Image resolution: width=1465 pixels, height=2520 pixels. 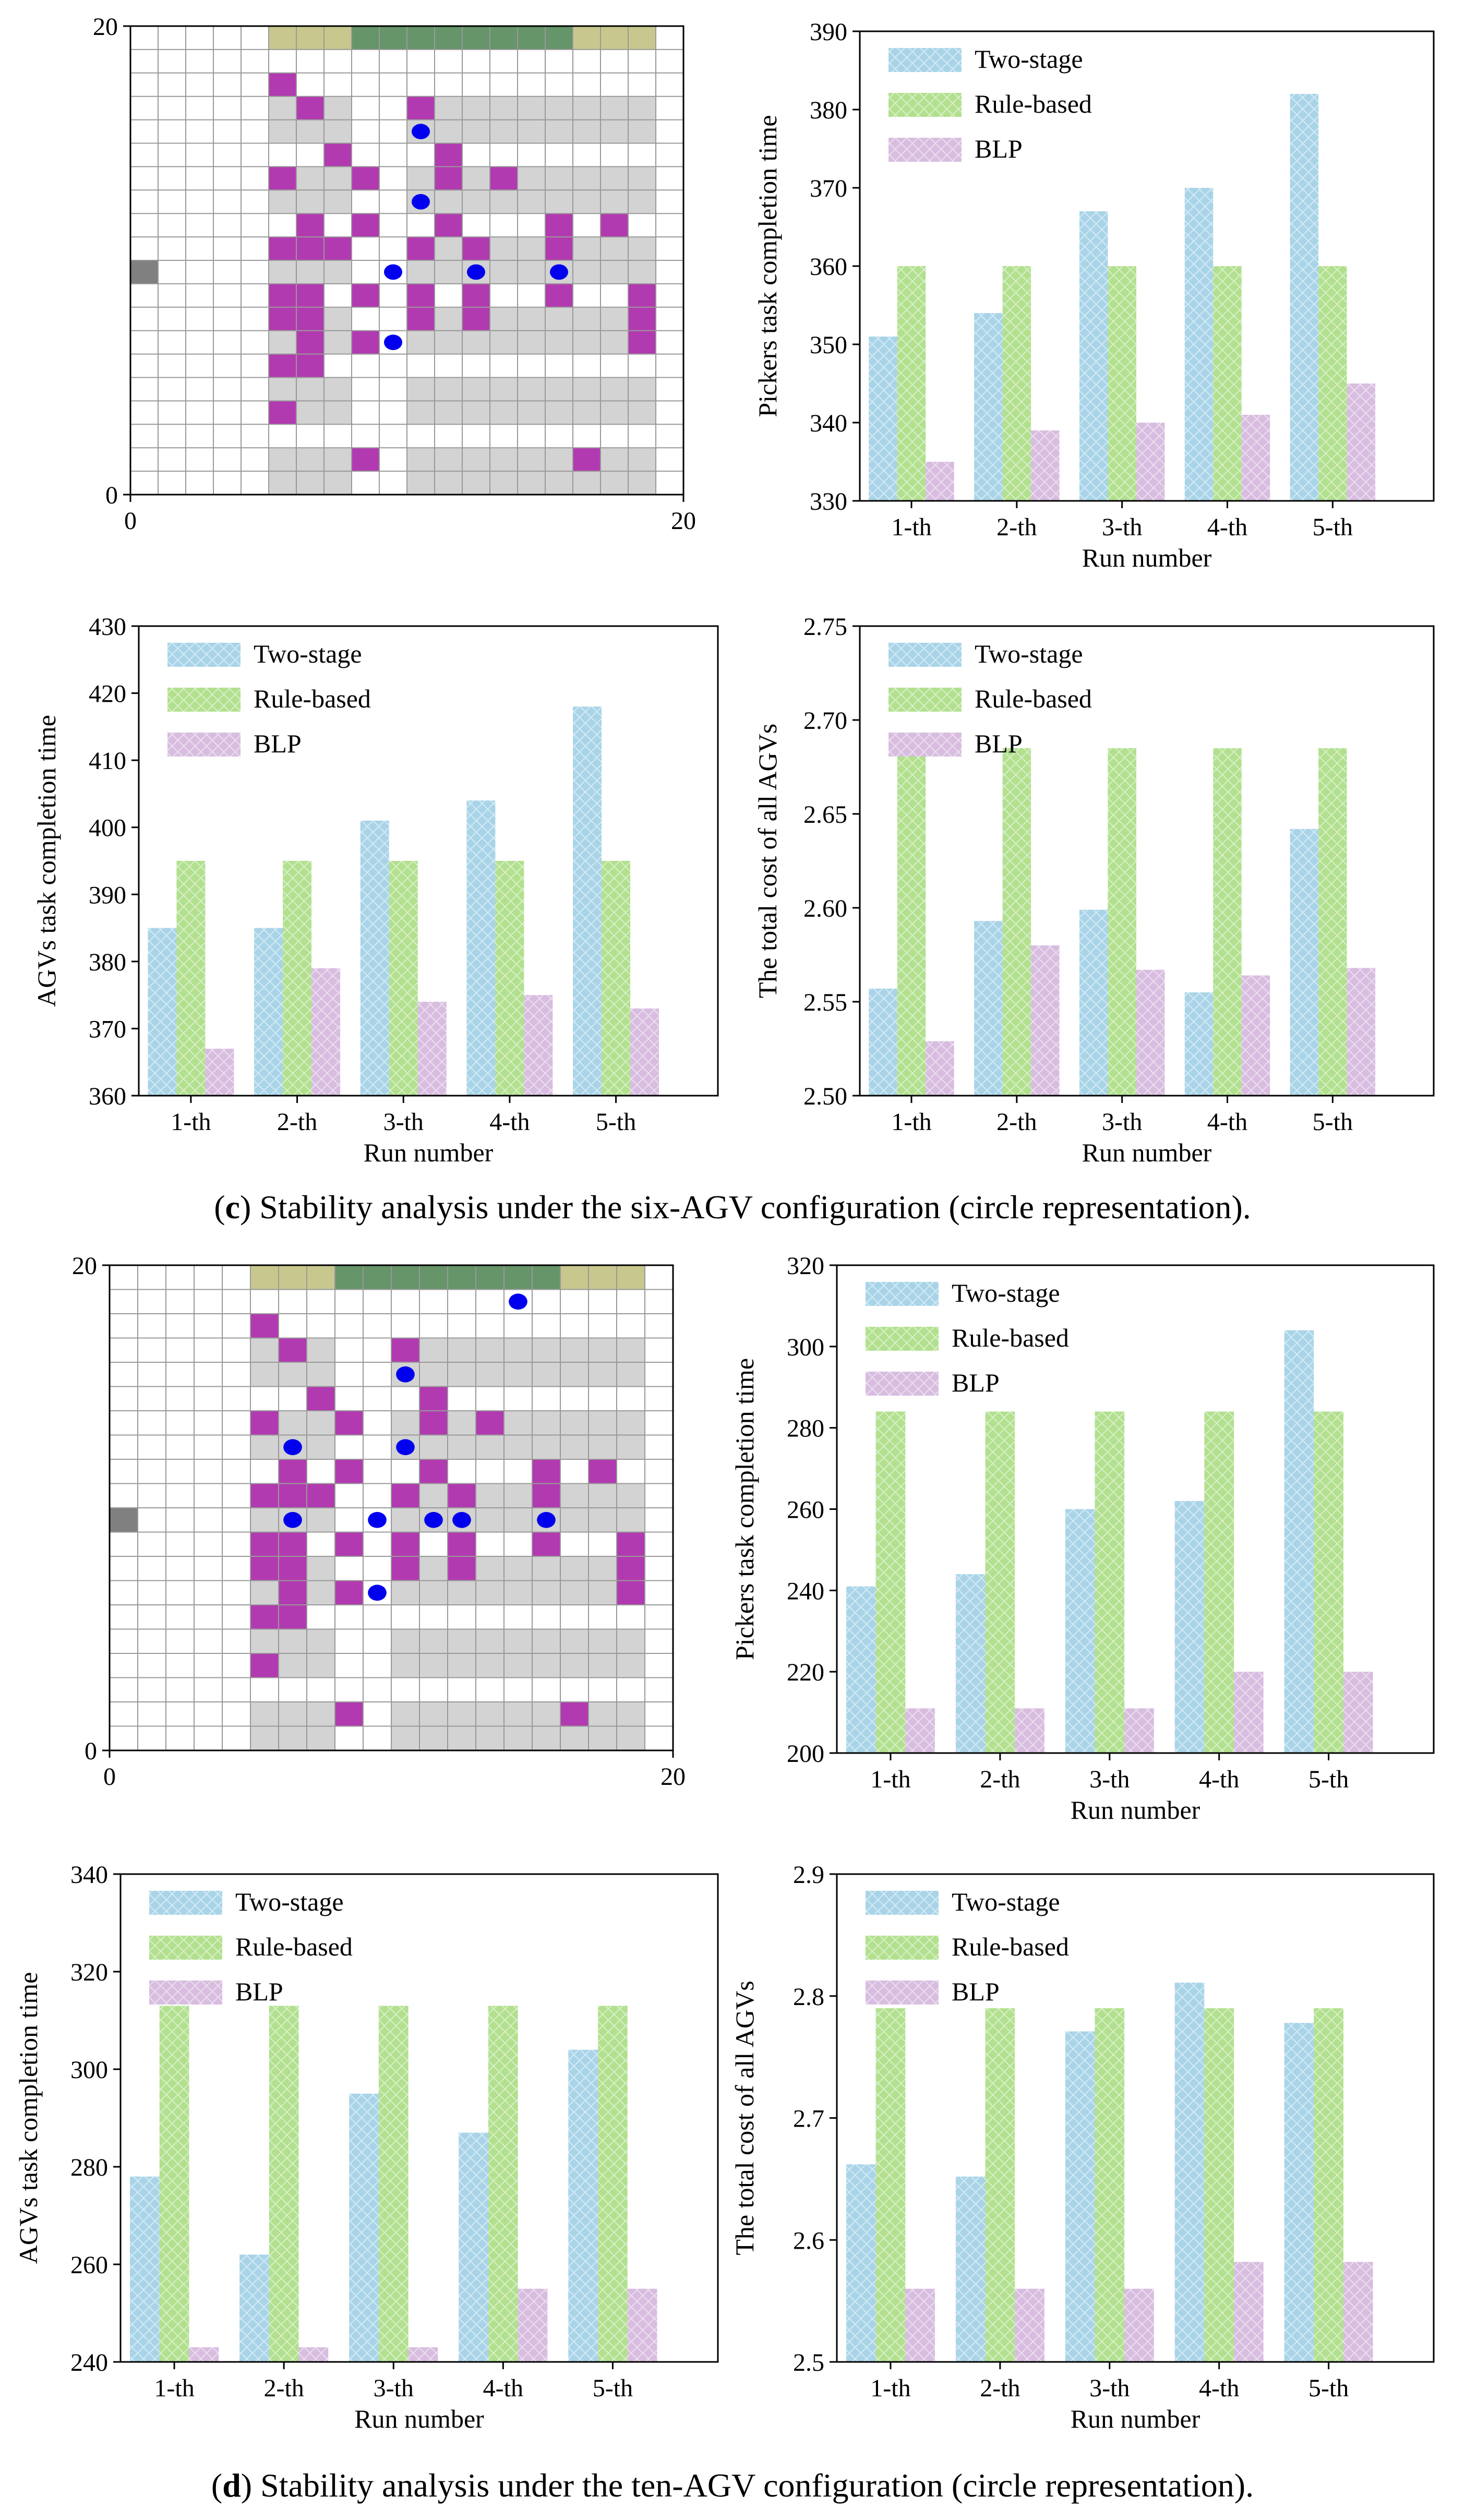 What do you see at coordinates (805, 1672) in the screenshot?
I see `y-tick-label: 220` at bounding box center [805, 1672].